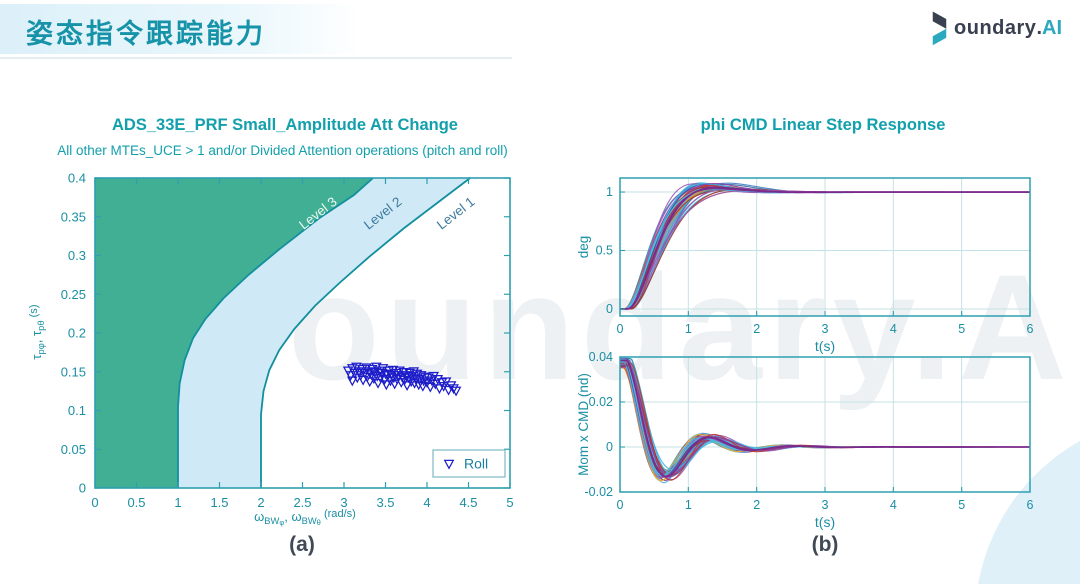 Image resolution: width=1080 pixels, height=584 pixels. I want to click on svg-text: 0.05, so click(73, 449).